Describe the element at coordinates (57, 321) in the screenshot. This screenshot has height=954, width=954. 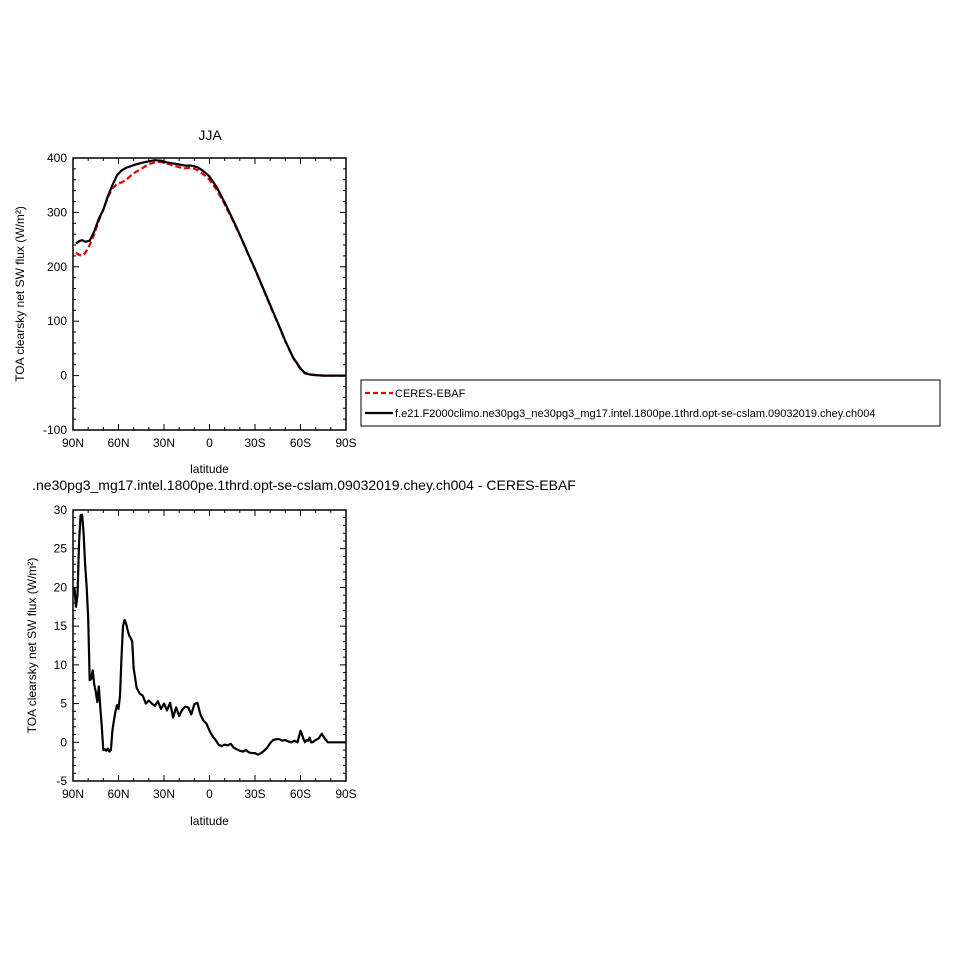
I see `y-tick-label: 100` at that location.